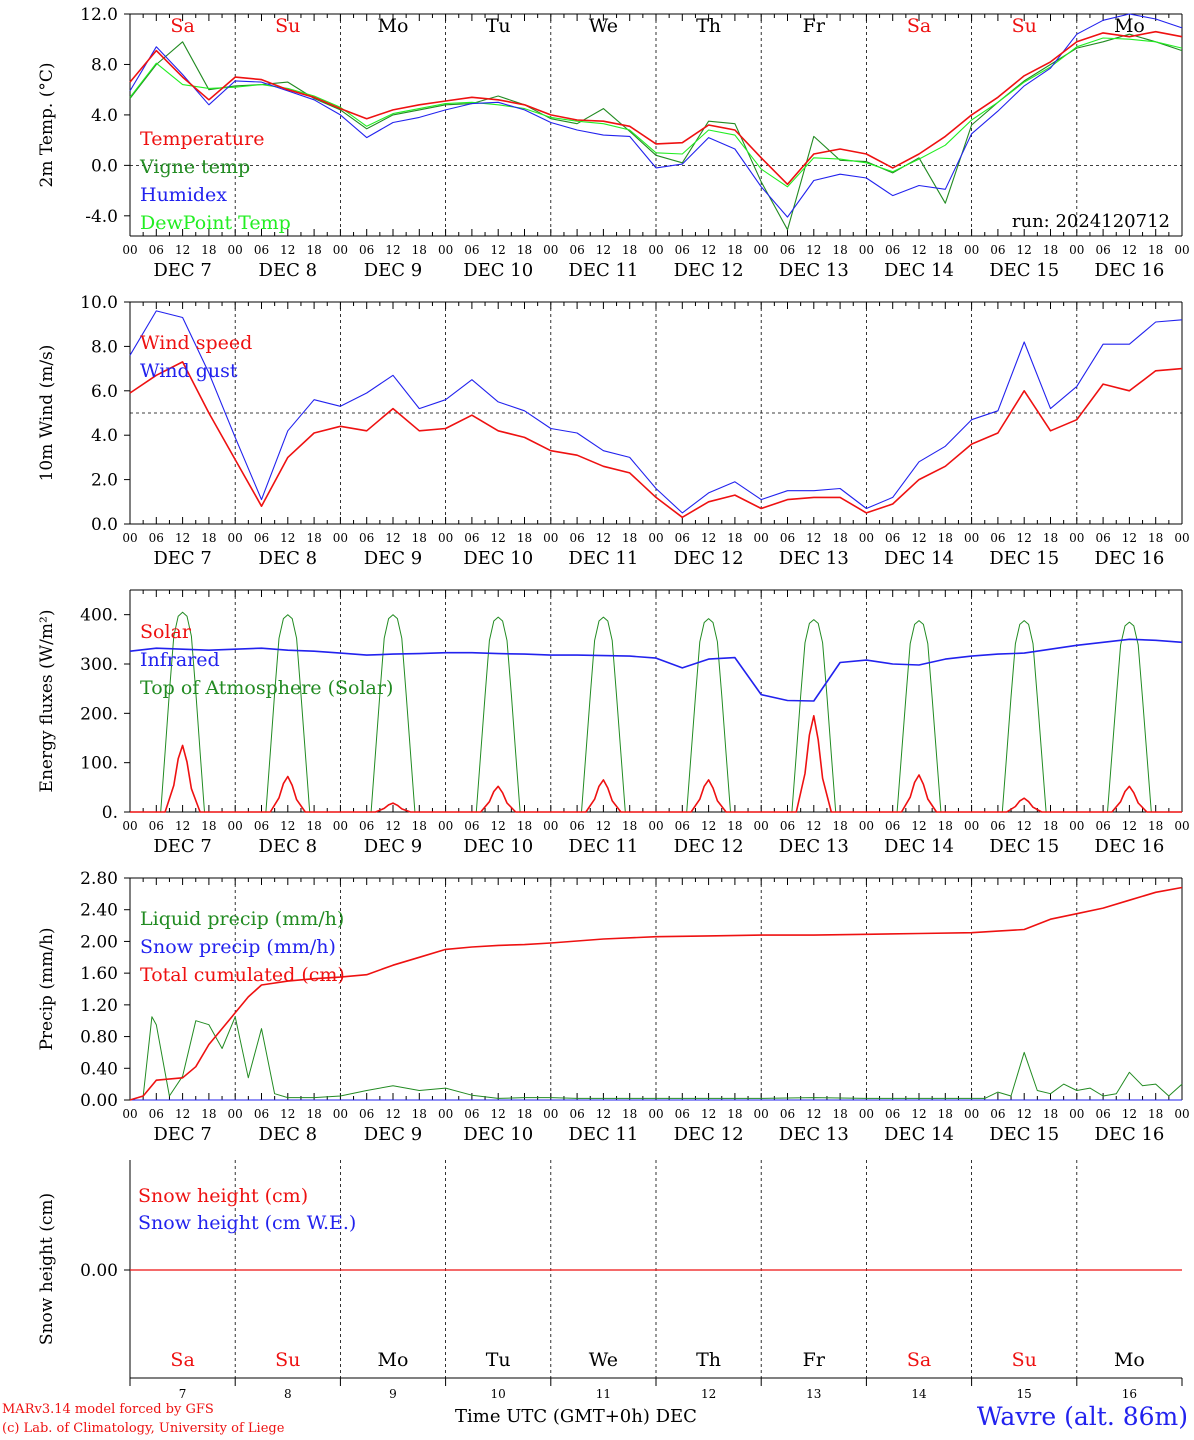  Describe the element at coordinates (99, 616) in the screenshot. I see `y-tick-label: 400.` at that location.